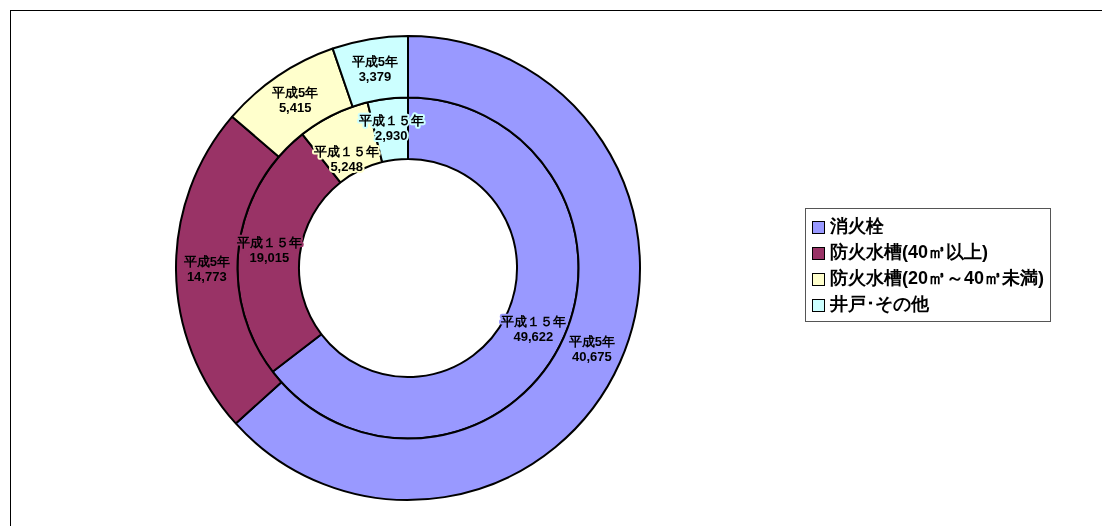 The image size is (1102, 526). What do you see at coordinates (857, 226) in the screenshot?
I see `legend-label: 消火栓` at bounding box center [857, 226].